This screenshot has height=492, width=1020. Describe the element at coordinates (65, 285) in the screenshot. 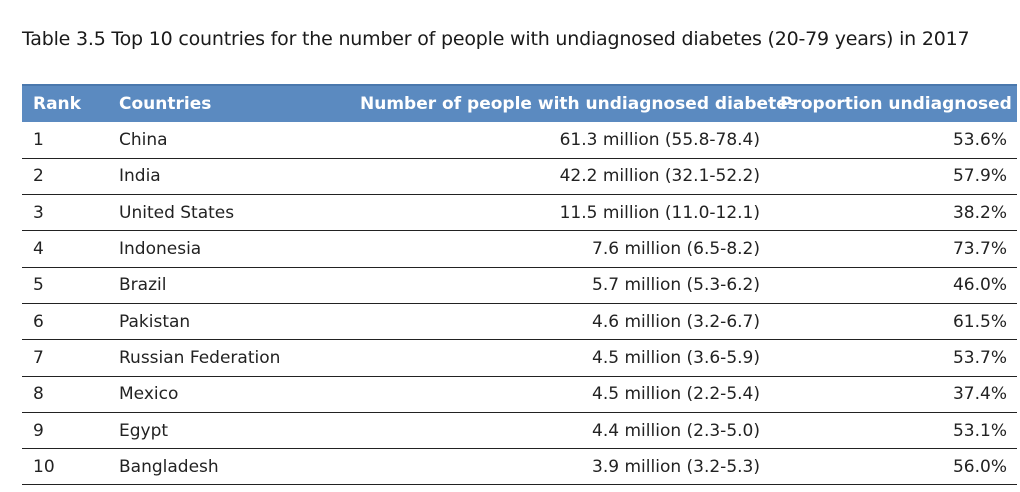

I see `cell-rank: 5` at that location.